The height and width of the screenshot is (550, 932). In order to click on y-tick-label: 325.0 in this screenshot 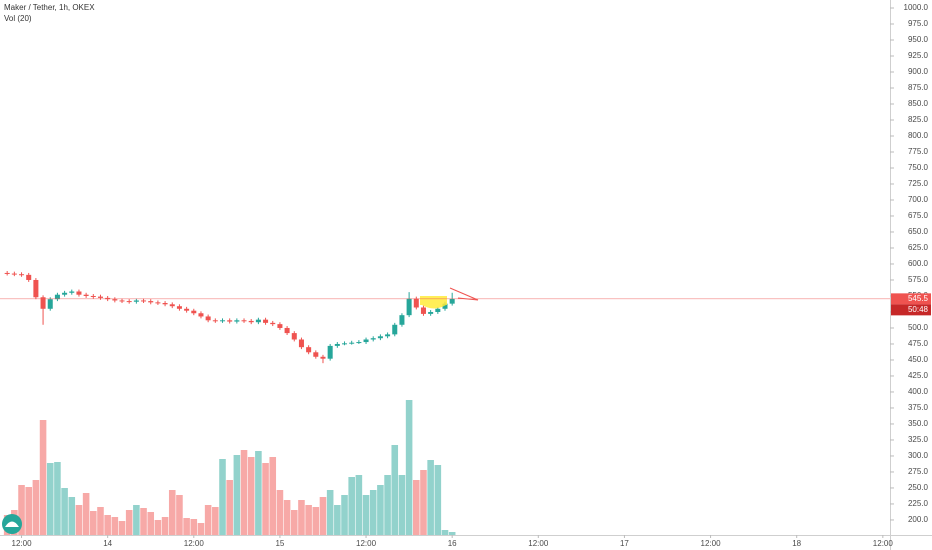, I will do `click(918, 439)`.